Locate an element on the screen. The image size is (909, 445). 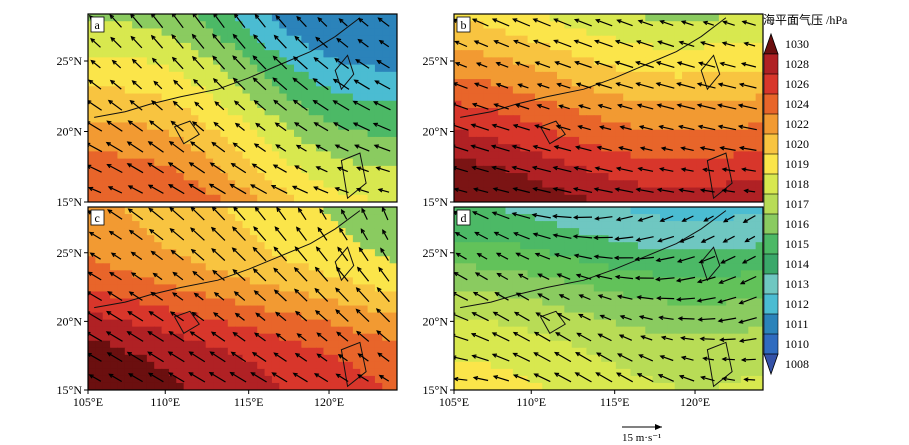
colorbar-level-label: 1016 is located at coordinates (797, 224).